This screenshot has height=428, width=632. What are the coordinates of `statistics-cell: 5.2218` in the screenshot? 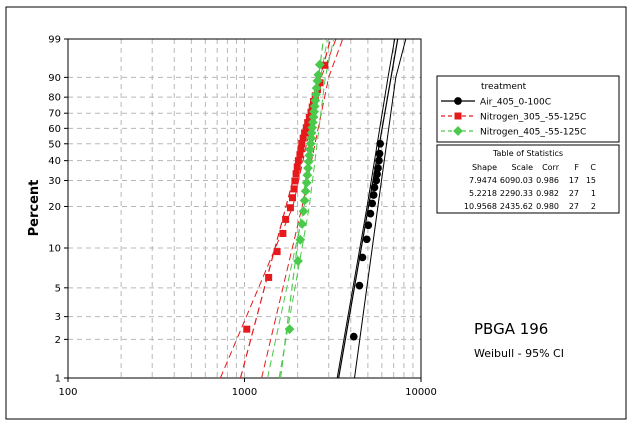 It's located at (483, 193).